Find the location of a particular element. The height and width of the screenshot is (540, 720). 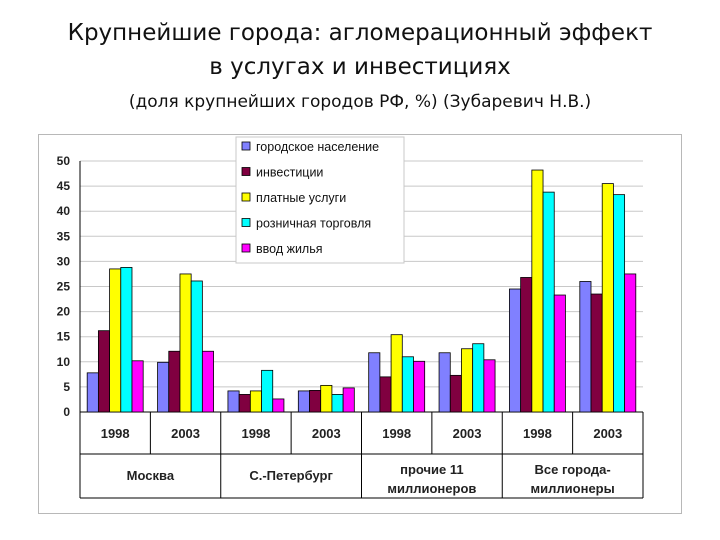

legend-label: розничная торговля is located at coordinates (313, 224).